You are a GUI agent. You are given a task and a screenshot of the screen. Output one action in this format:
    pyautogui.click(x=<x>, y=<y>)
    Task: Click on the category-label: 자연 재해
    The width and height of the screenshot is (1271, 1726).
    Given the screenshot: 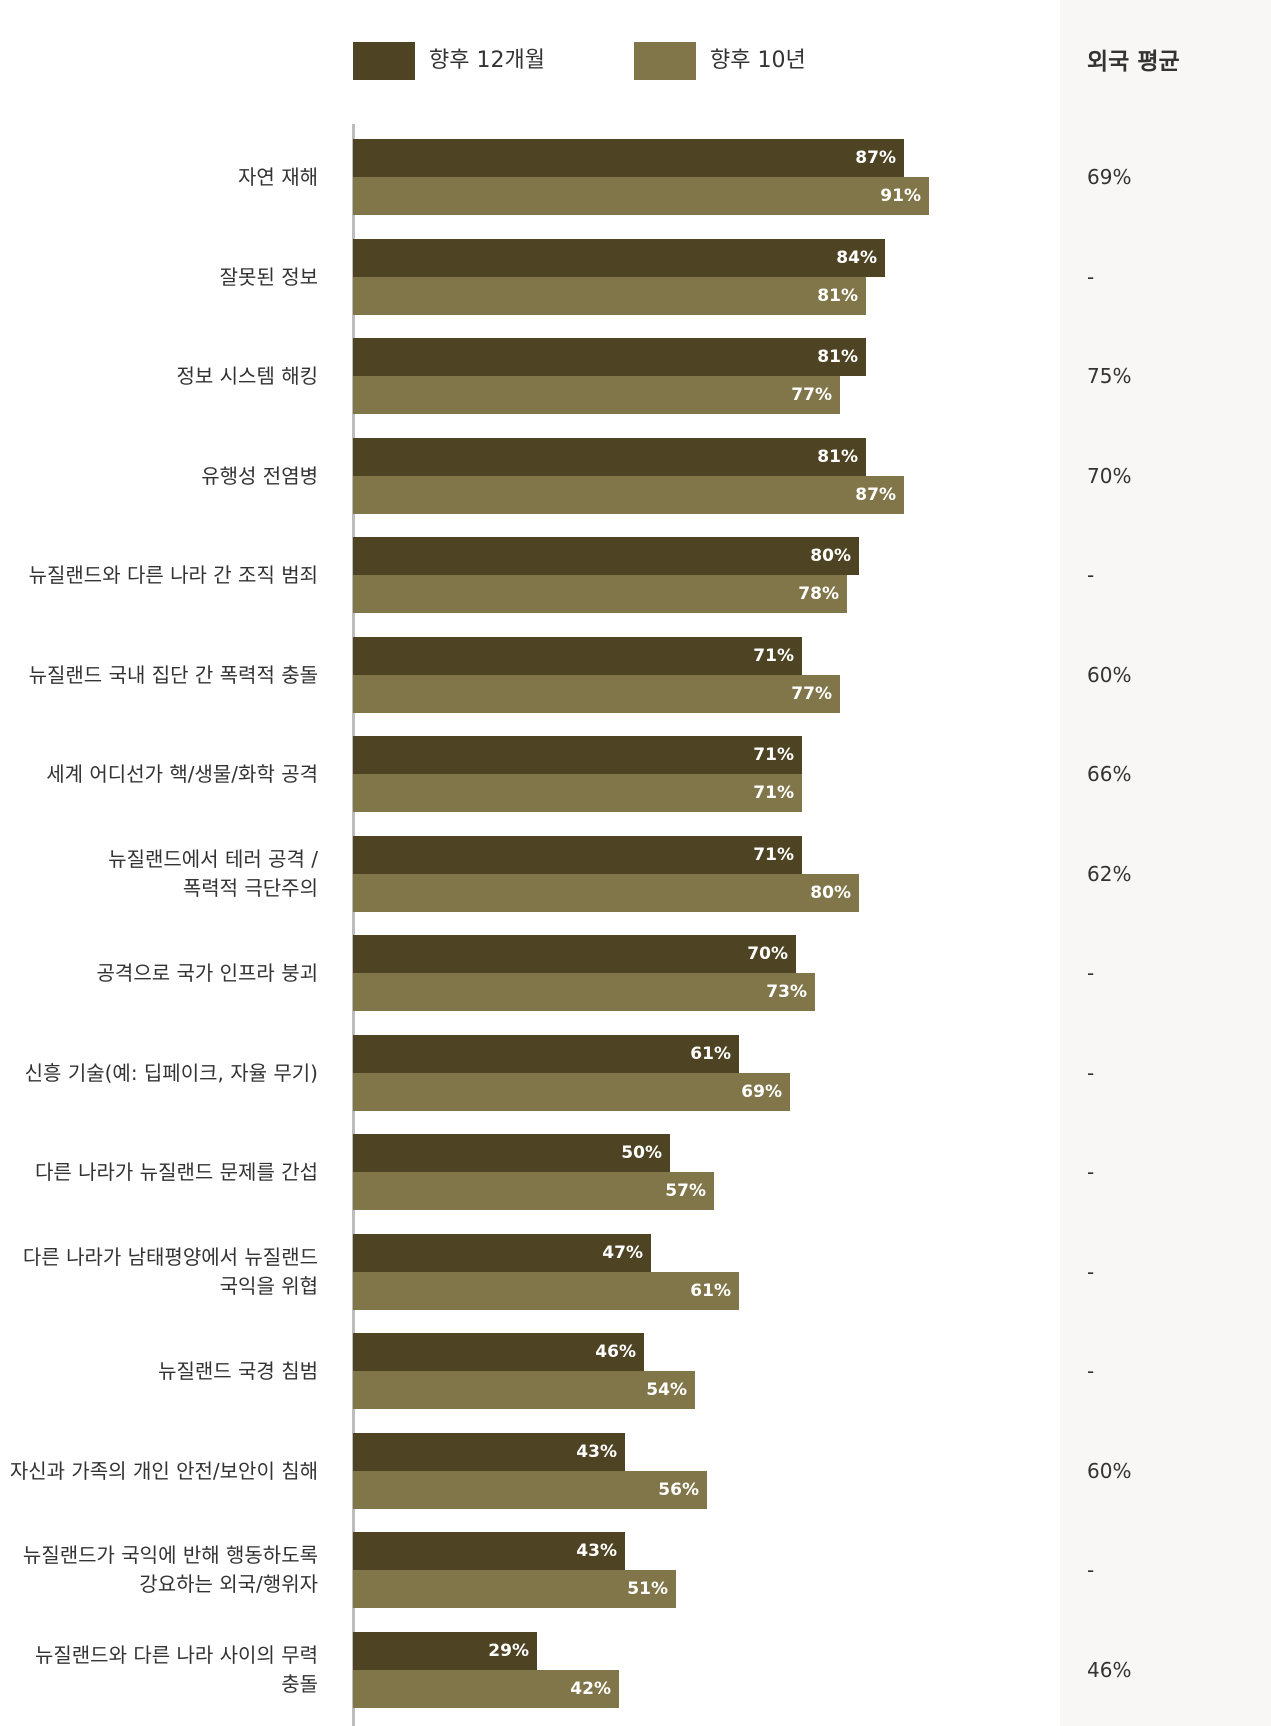 What is the action you would take?
    pyautogui.click(x=278, y=176)
    